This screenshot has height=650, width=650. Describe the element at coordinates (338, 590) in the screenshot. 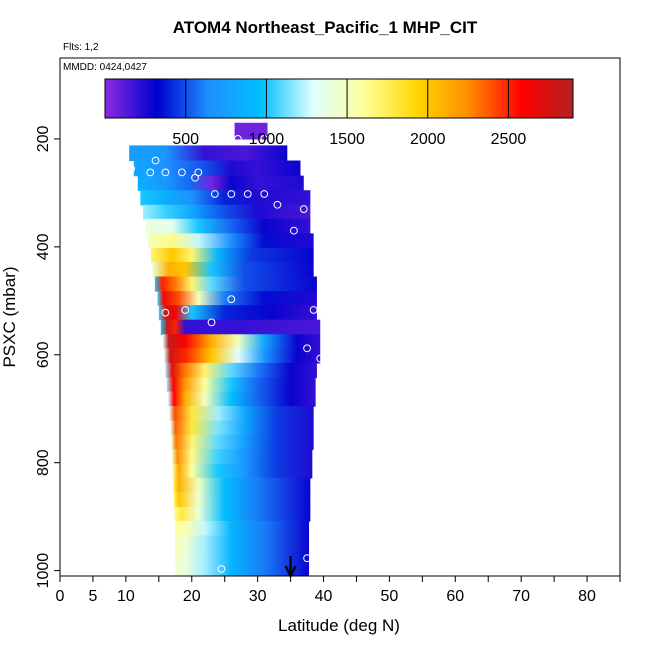

I see `x-axis: 0 5 10 20 30 40 50 60 70 80` at that location.